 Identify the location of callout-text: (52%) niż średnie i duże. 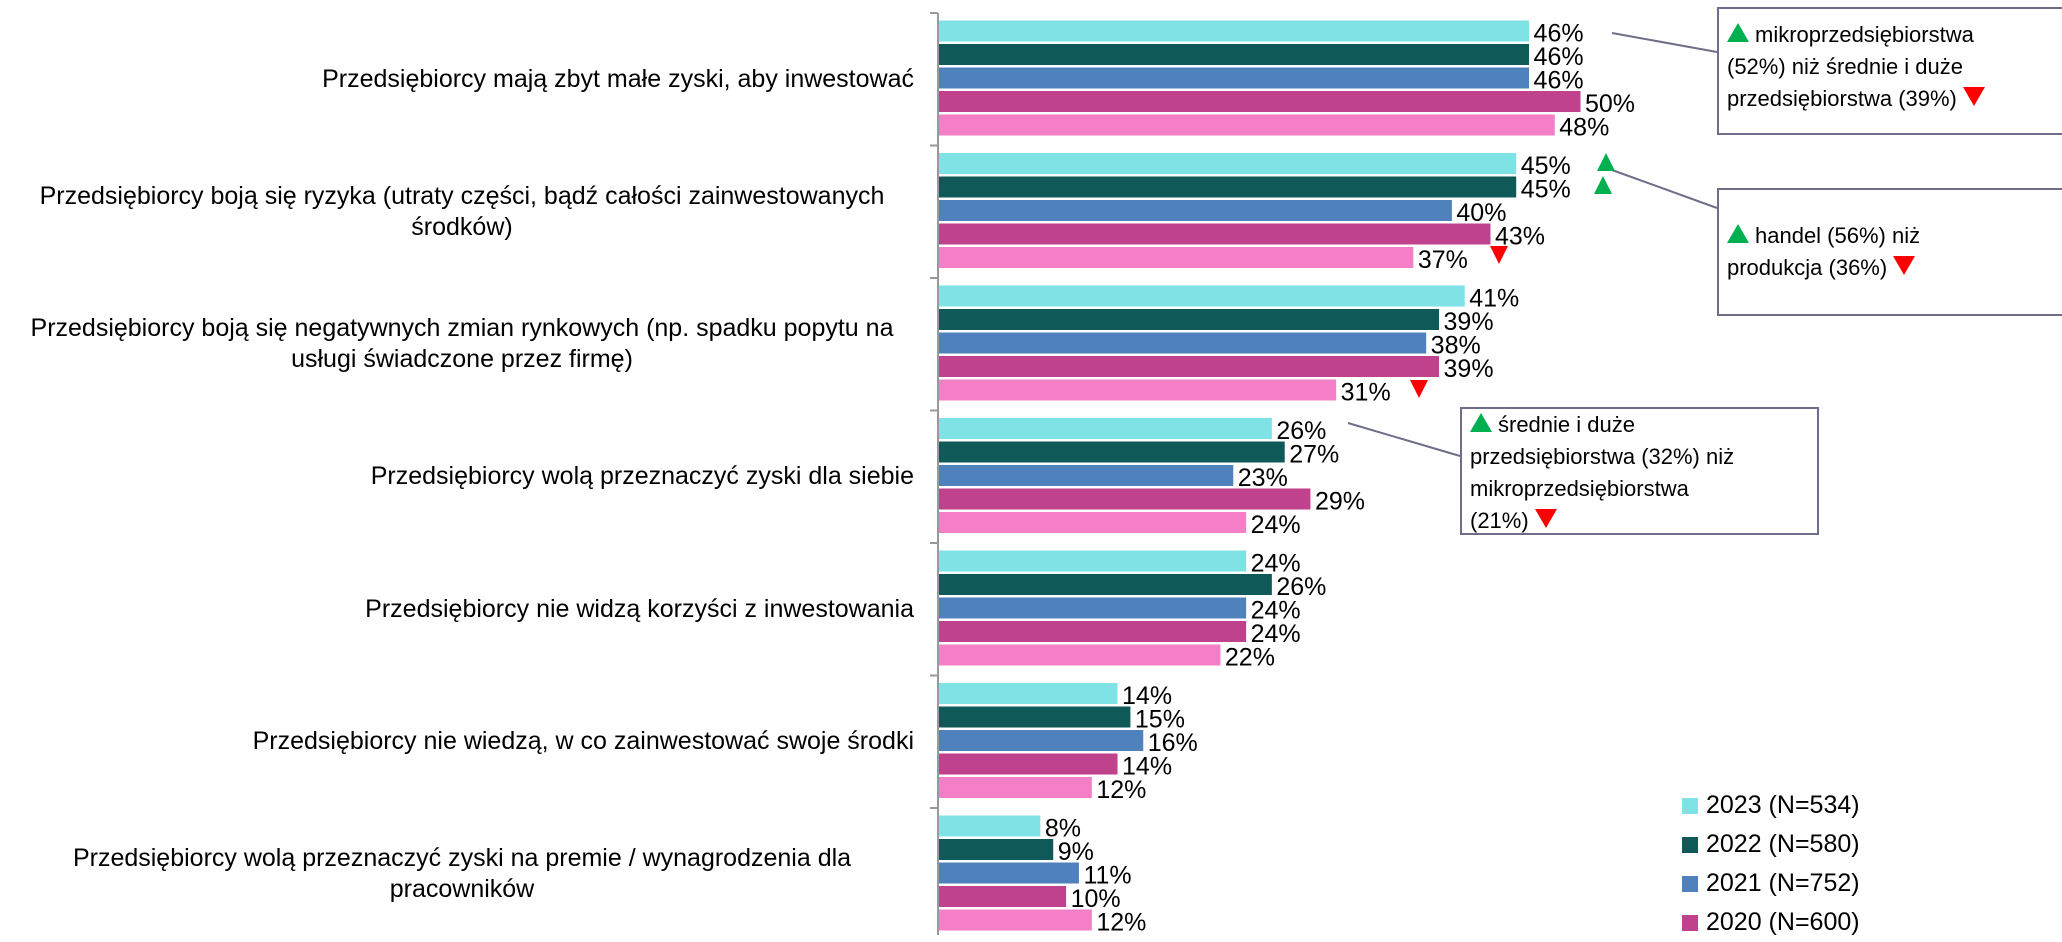
(1845, 66).